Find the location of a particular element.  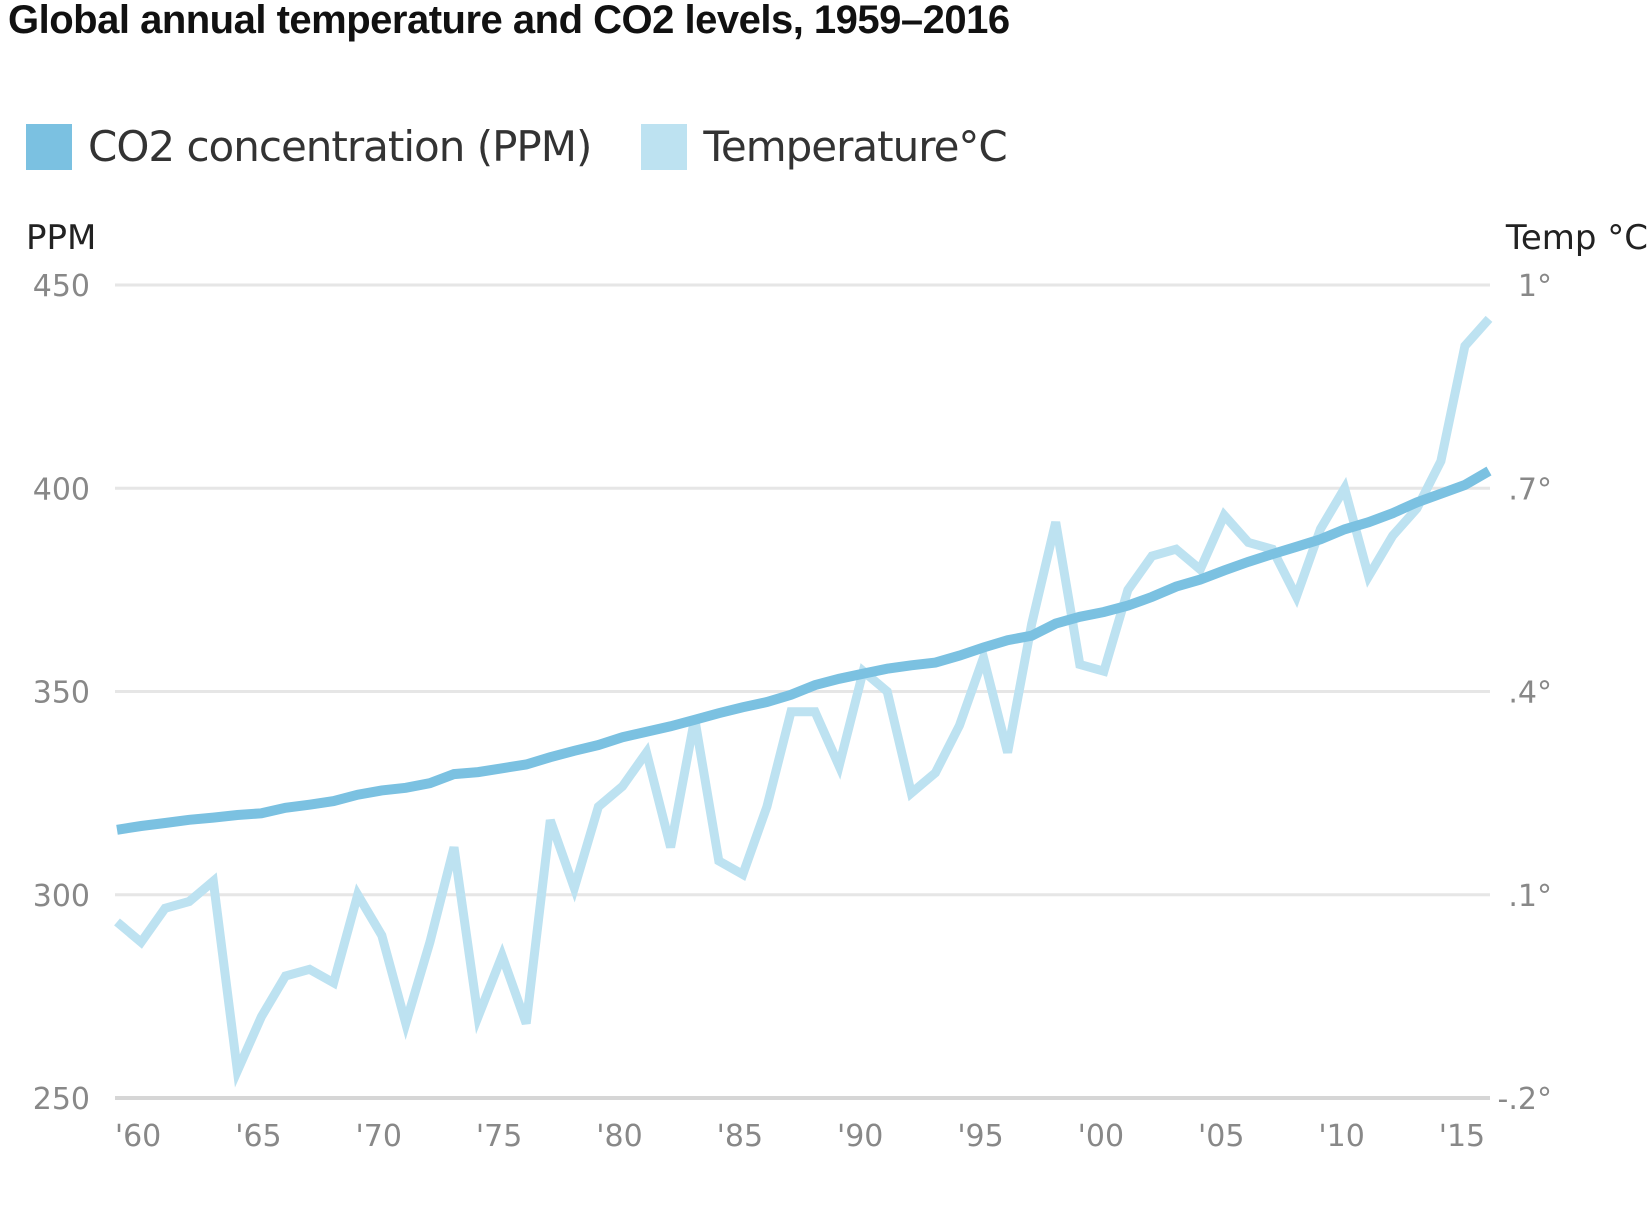

x-tick-label: '75 is located at coordinates (499, 1136).